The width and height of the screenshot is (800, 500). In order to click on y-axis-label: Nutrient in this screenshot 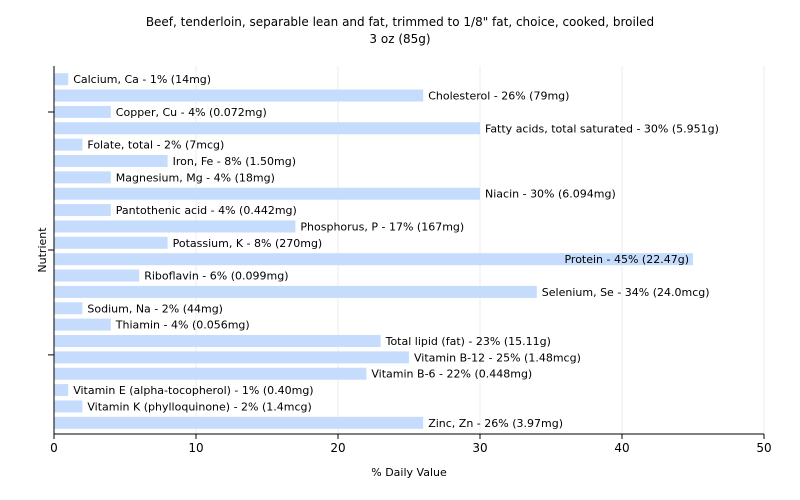, I will do `click(42, 250)`.